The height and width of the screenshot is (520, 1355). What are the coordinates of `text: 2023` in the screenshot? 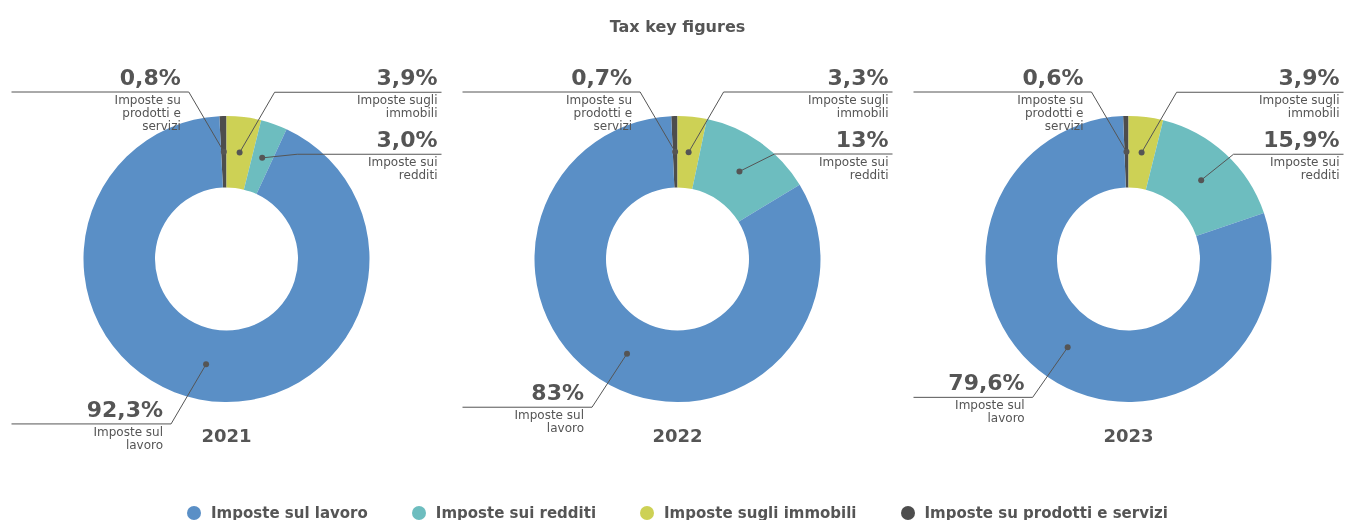 It's located at (1128, 435).